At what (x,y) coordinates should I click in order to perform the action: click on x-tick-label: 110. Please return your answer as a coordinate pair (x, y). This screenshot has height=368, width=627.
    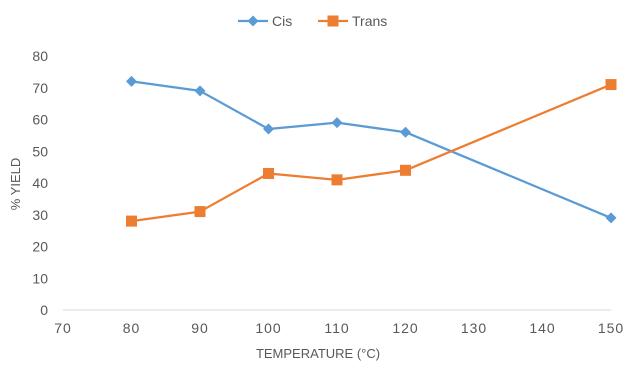
    Looking at the image, I should click on (336, 328).